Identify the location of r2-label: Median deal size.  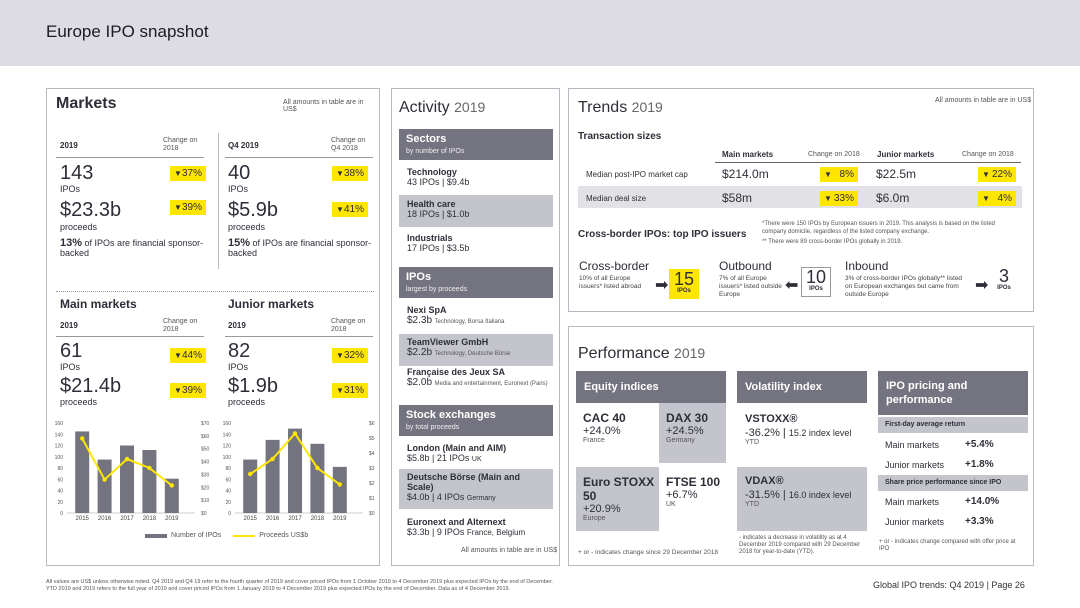
(616, 198).